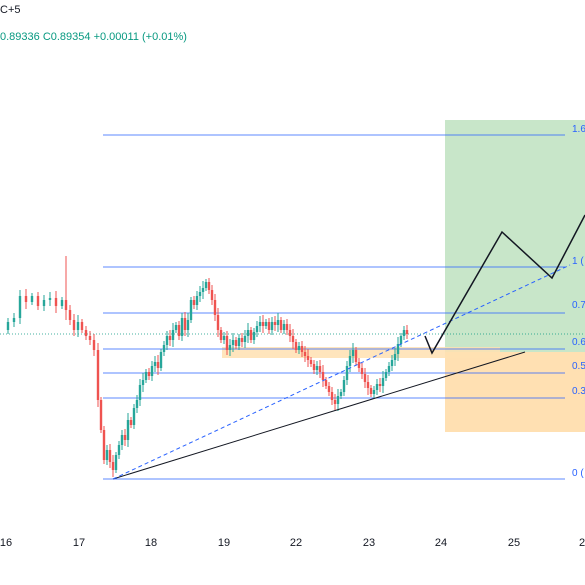 The image size is (585, 585). I want to click on x-axis: 16 17 18 19 22 23 24 25 2, so click(292, 543).